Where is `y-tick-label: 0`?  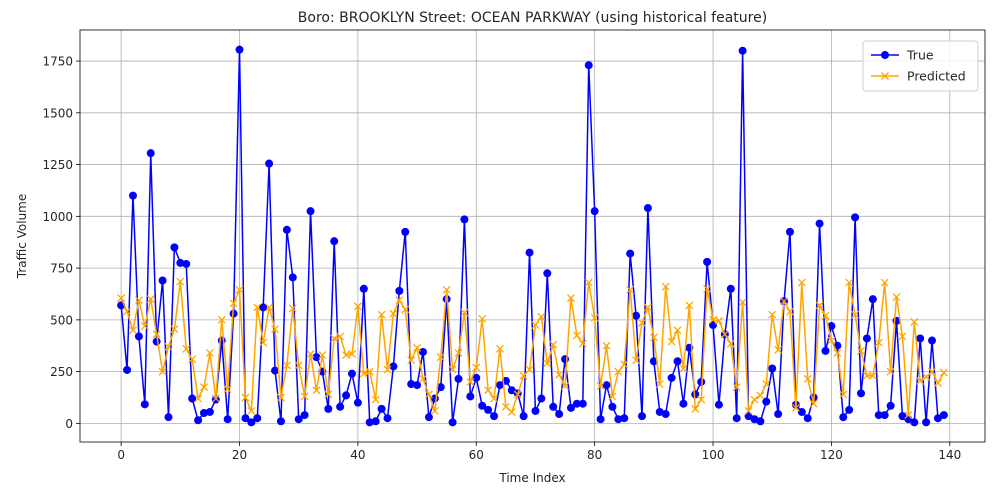
y-tick-label: 0 is located at coordinates (69, 424).